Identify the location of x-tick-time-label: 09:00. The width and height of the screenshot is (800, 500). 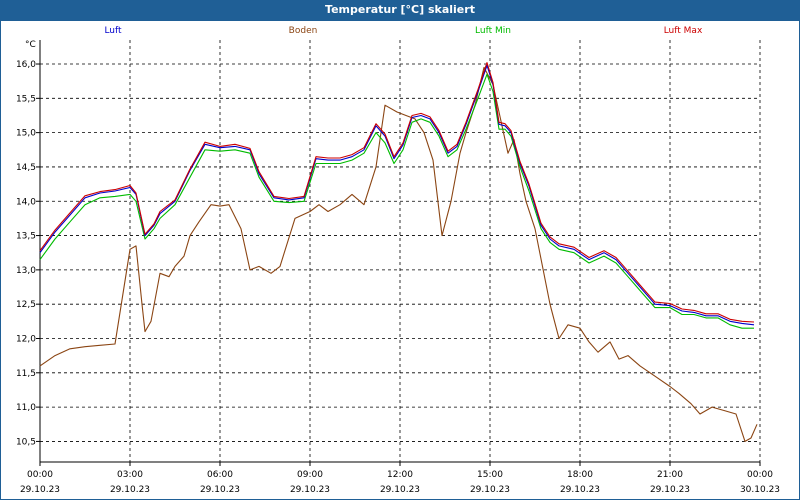
(310, 475).